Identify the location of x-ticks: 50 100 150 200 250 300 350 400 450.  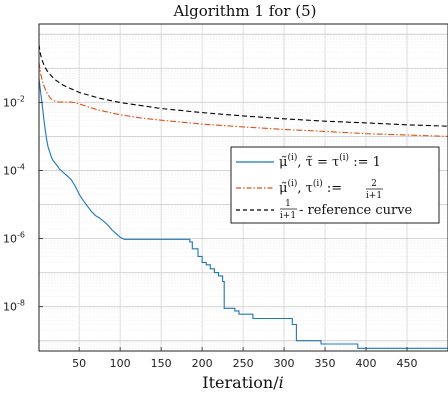
(245, 358).